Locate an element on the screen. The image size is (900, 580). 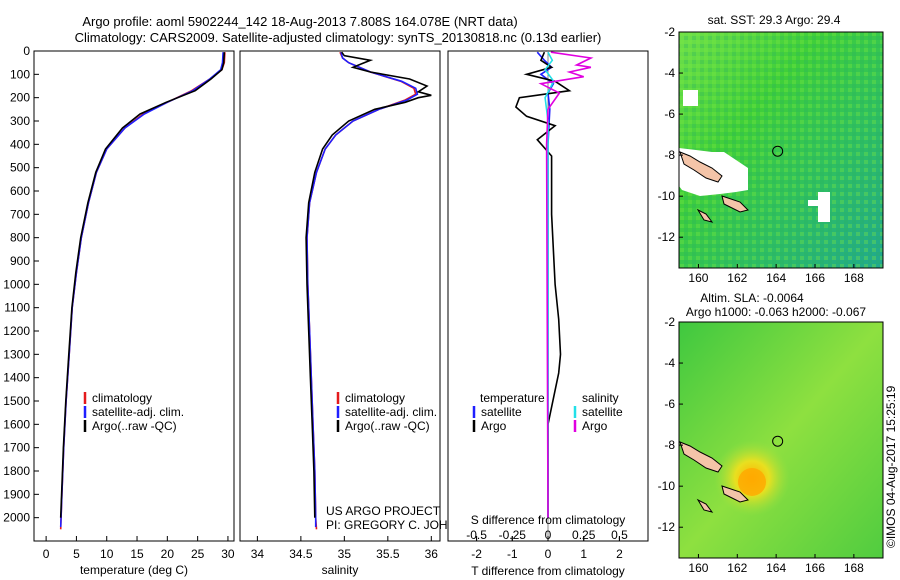
sla-map-title2: Argo h1000: -0.063 h2000: -0.067 is located at coordinates (776, 312).